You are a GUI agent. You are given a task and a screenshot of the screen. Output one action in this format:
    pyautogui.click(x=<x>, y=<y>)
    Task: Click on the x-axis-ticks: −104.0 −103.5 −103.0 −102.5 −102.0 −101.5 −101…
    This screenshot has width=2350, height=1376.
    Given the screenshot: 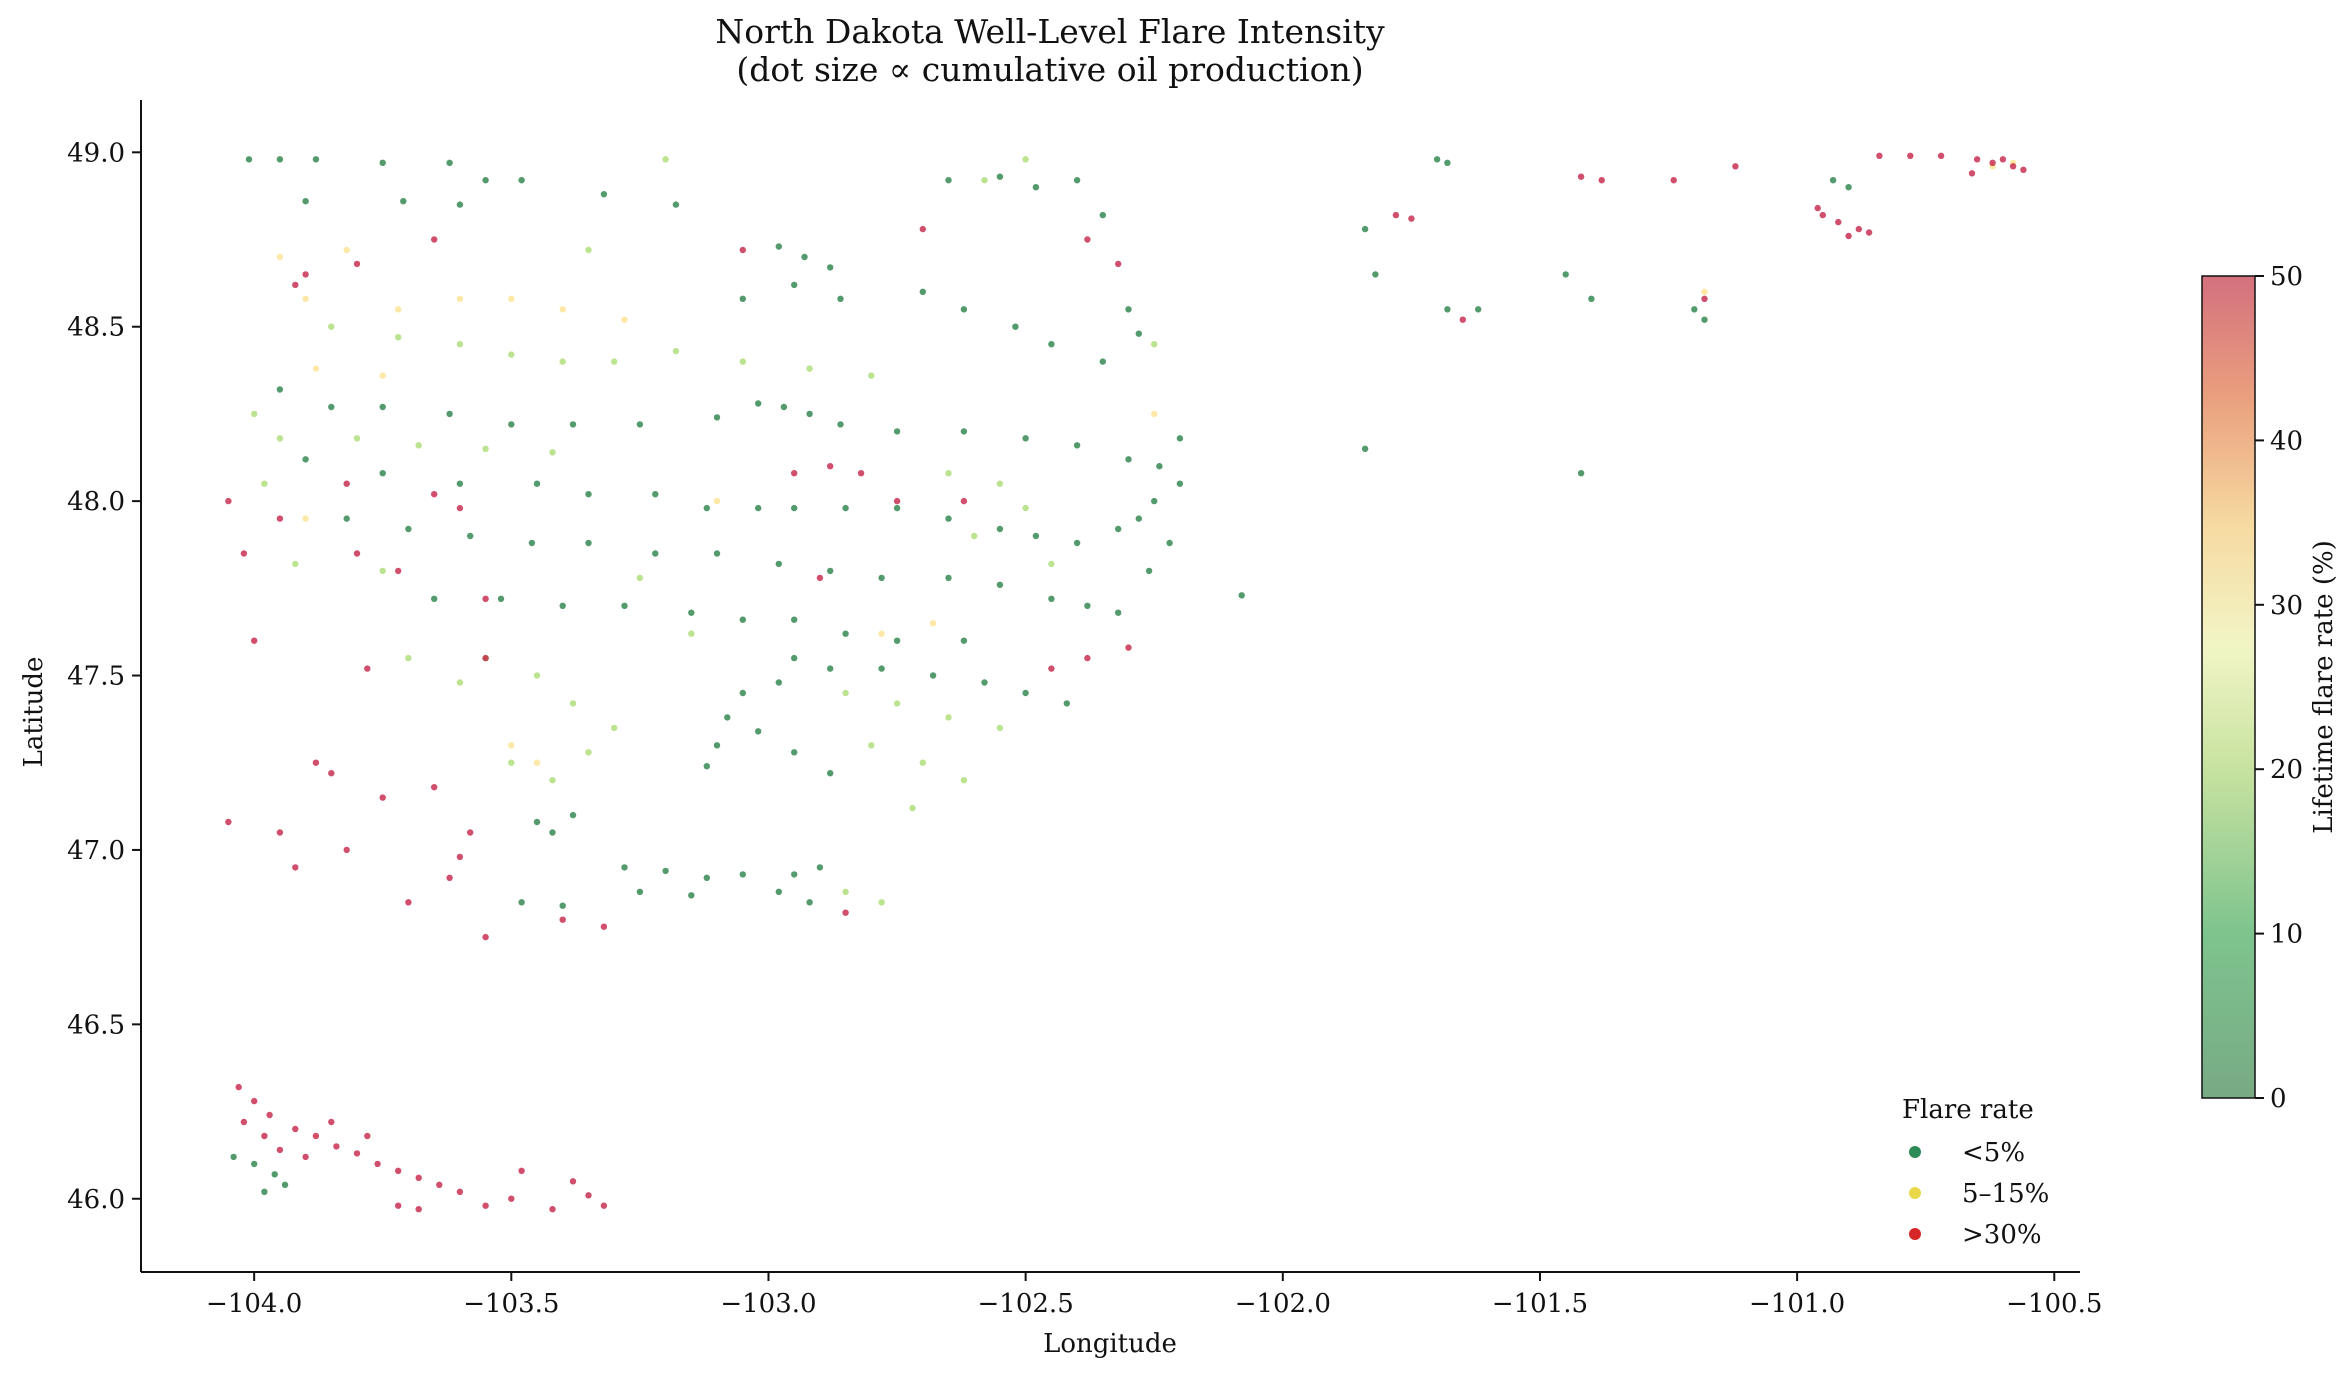 What is the action you would take?
    pyautogui.click(x=1154, y=1295)
    